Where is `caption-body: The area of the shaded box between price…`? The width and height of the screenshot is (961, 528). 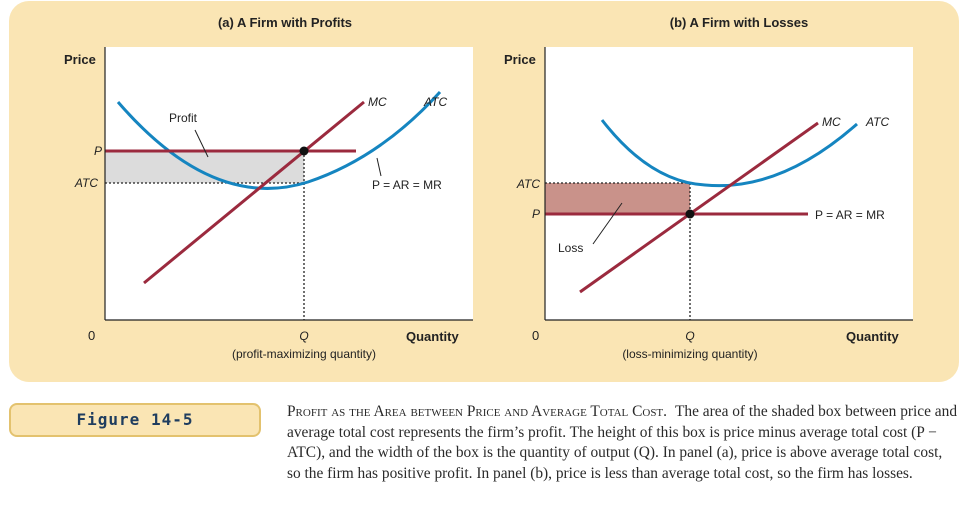
caption-body: The area of the shaded box between price… is located at coordinates (622, 442).